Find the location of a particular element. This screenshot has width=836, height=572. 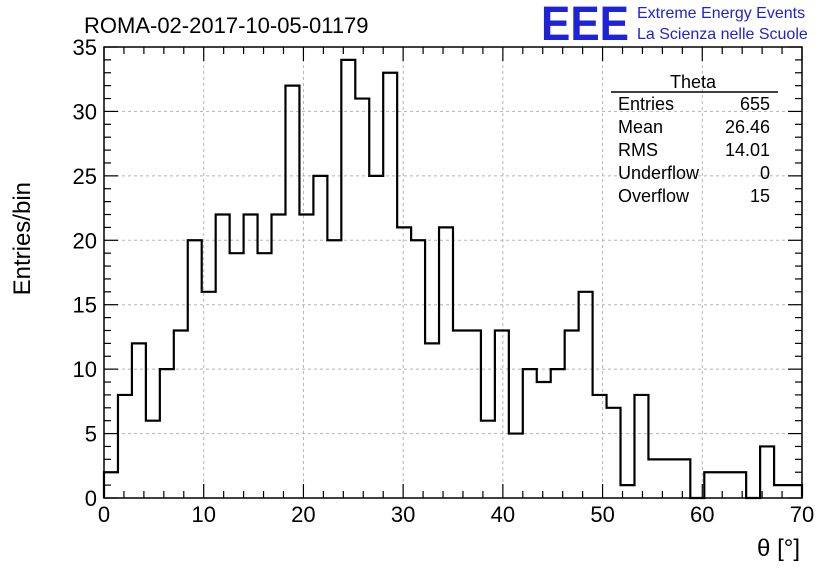

stats-row-label: RMS is located at coordinates (638, 150).